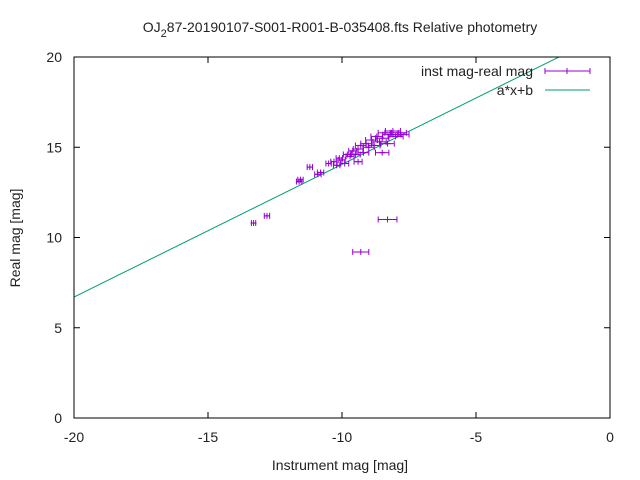 The height and width of the screenshot is (480, 640). I want to click on legend-label-points: inst mag-real mag, so click(477, 71).